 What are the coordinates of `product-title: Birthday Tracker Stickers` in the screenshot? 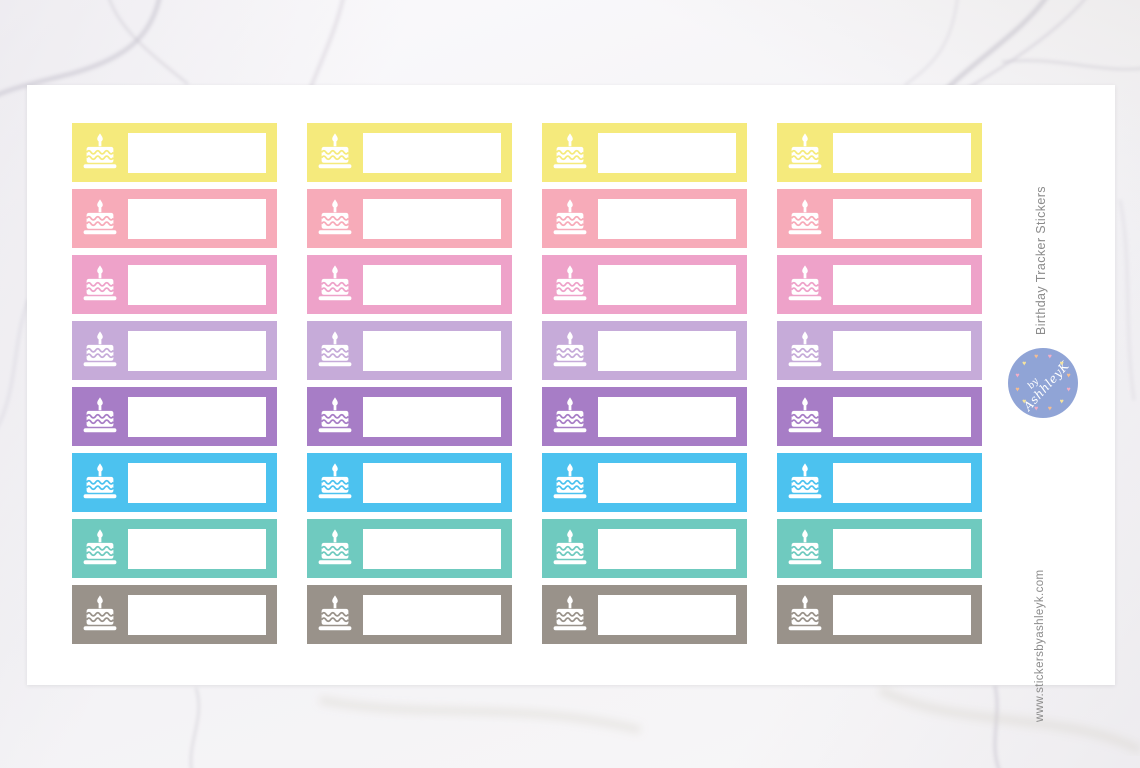 It's located at (1041, 260).